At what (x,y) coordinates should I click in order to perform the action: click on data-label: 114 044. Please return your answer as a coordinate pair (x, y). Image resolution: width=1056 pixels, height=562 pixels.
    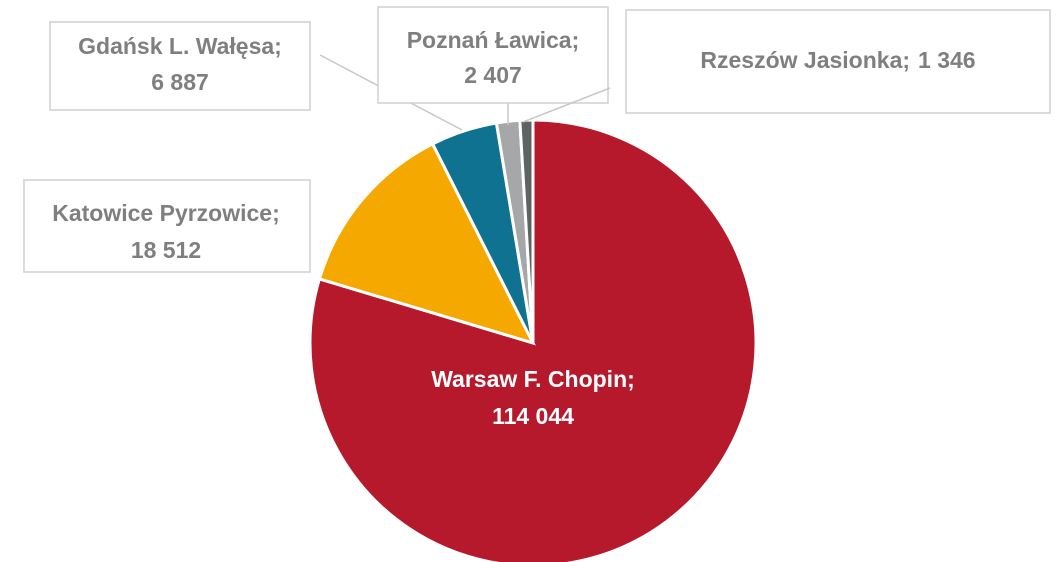
    Looking at the image, I should click on (533, 416).